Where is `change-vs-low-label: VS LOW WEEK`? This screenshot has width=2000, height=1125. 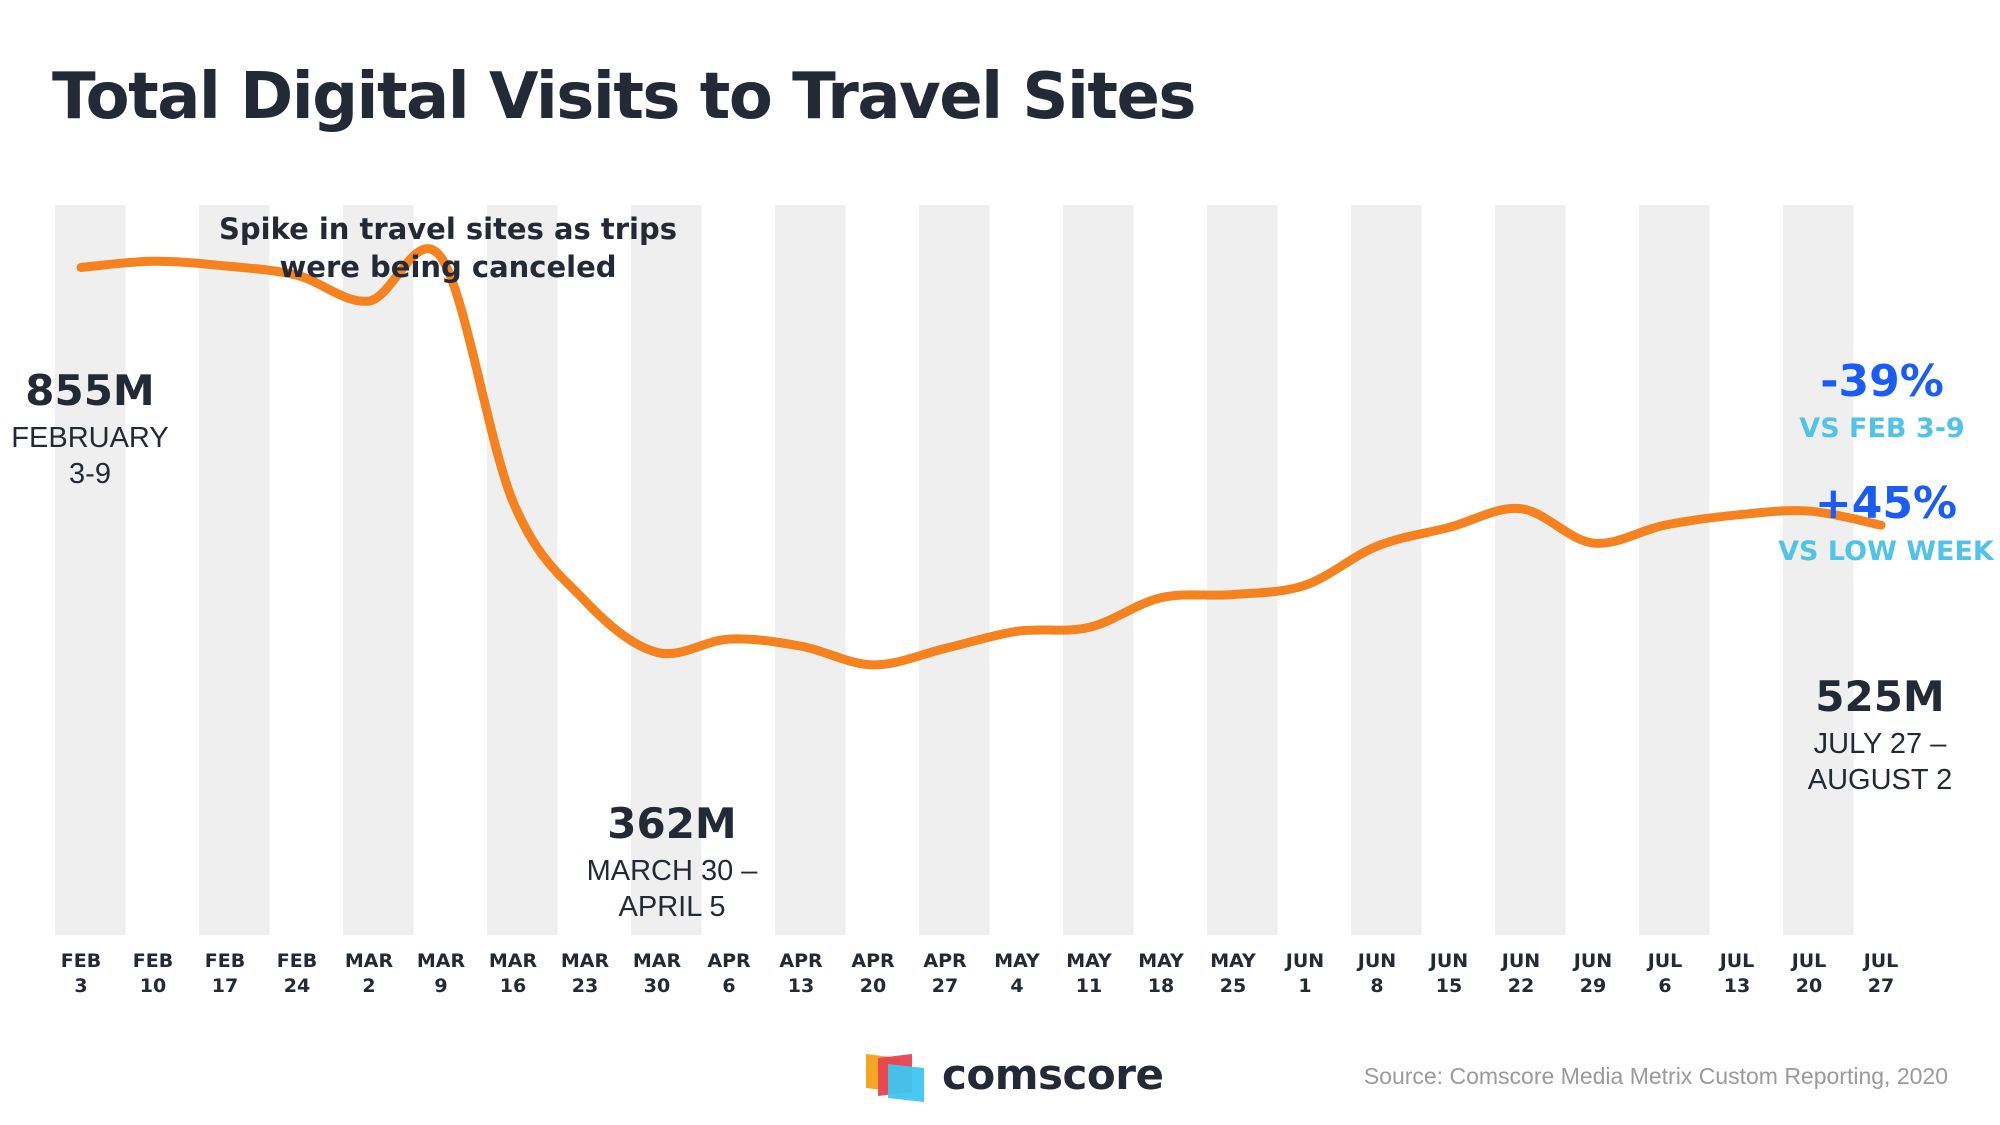 change-vs-low-label: VS LOW WEEK is located at coordinates (1886, 551).